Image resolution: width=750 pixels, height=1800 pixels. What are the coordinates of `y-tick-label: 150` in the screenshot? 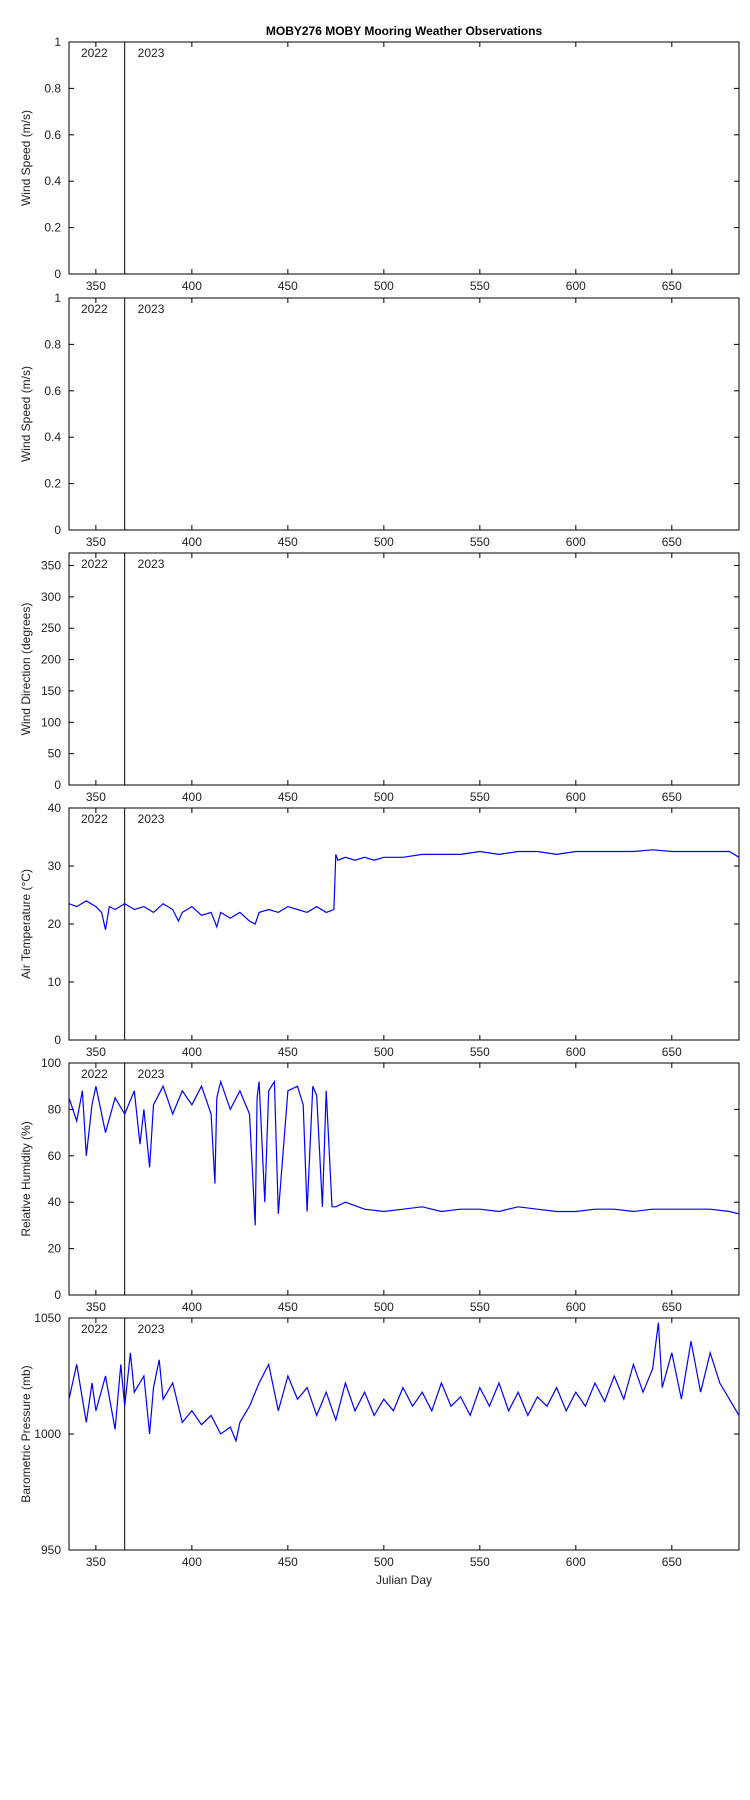 It's located at (51, 691).